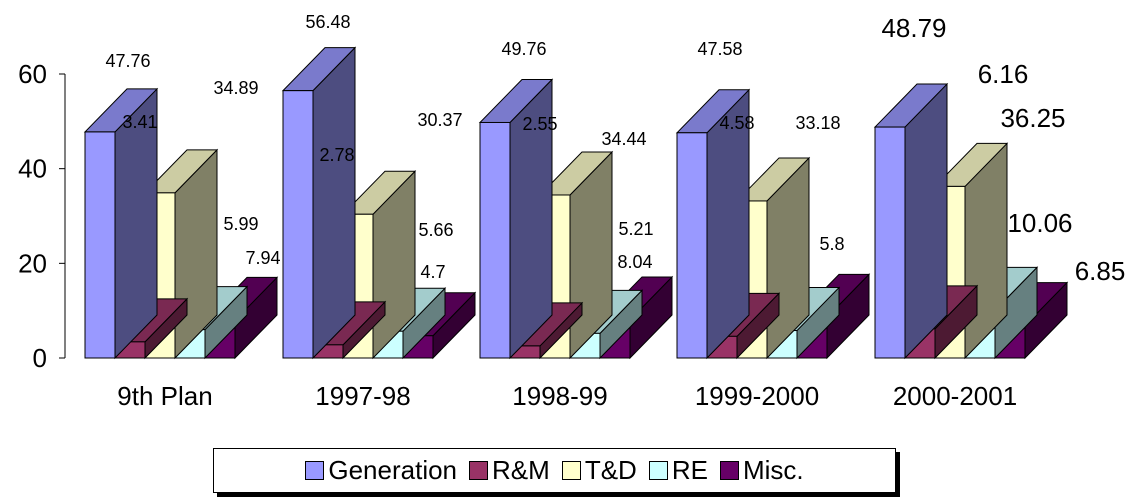 The image size is (1147, 502). I want to click on y-tick-label-60: 60, so click(32, 74).